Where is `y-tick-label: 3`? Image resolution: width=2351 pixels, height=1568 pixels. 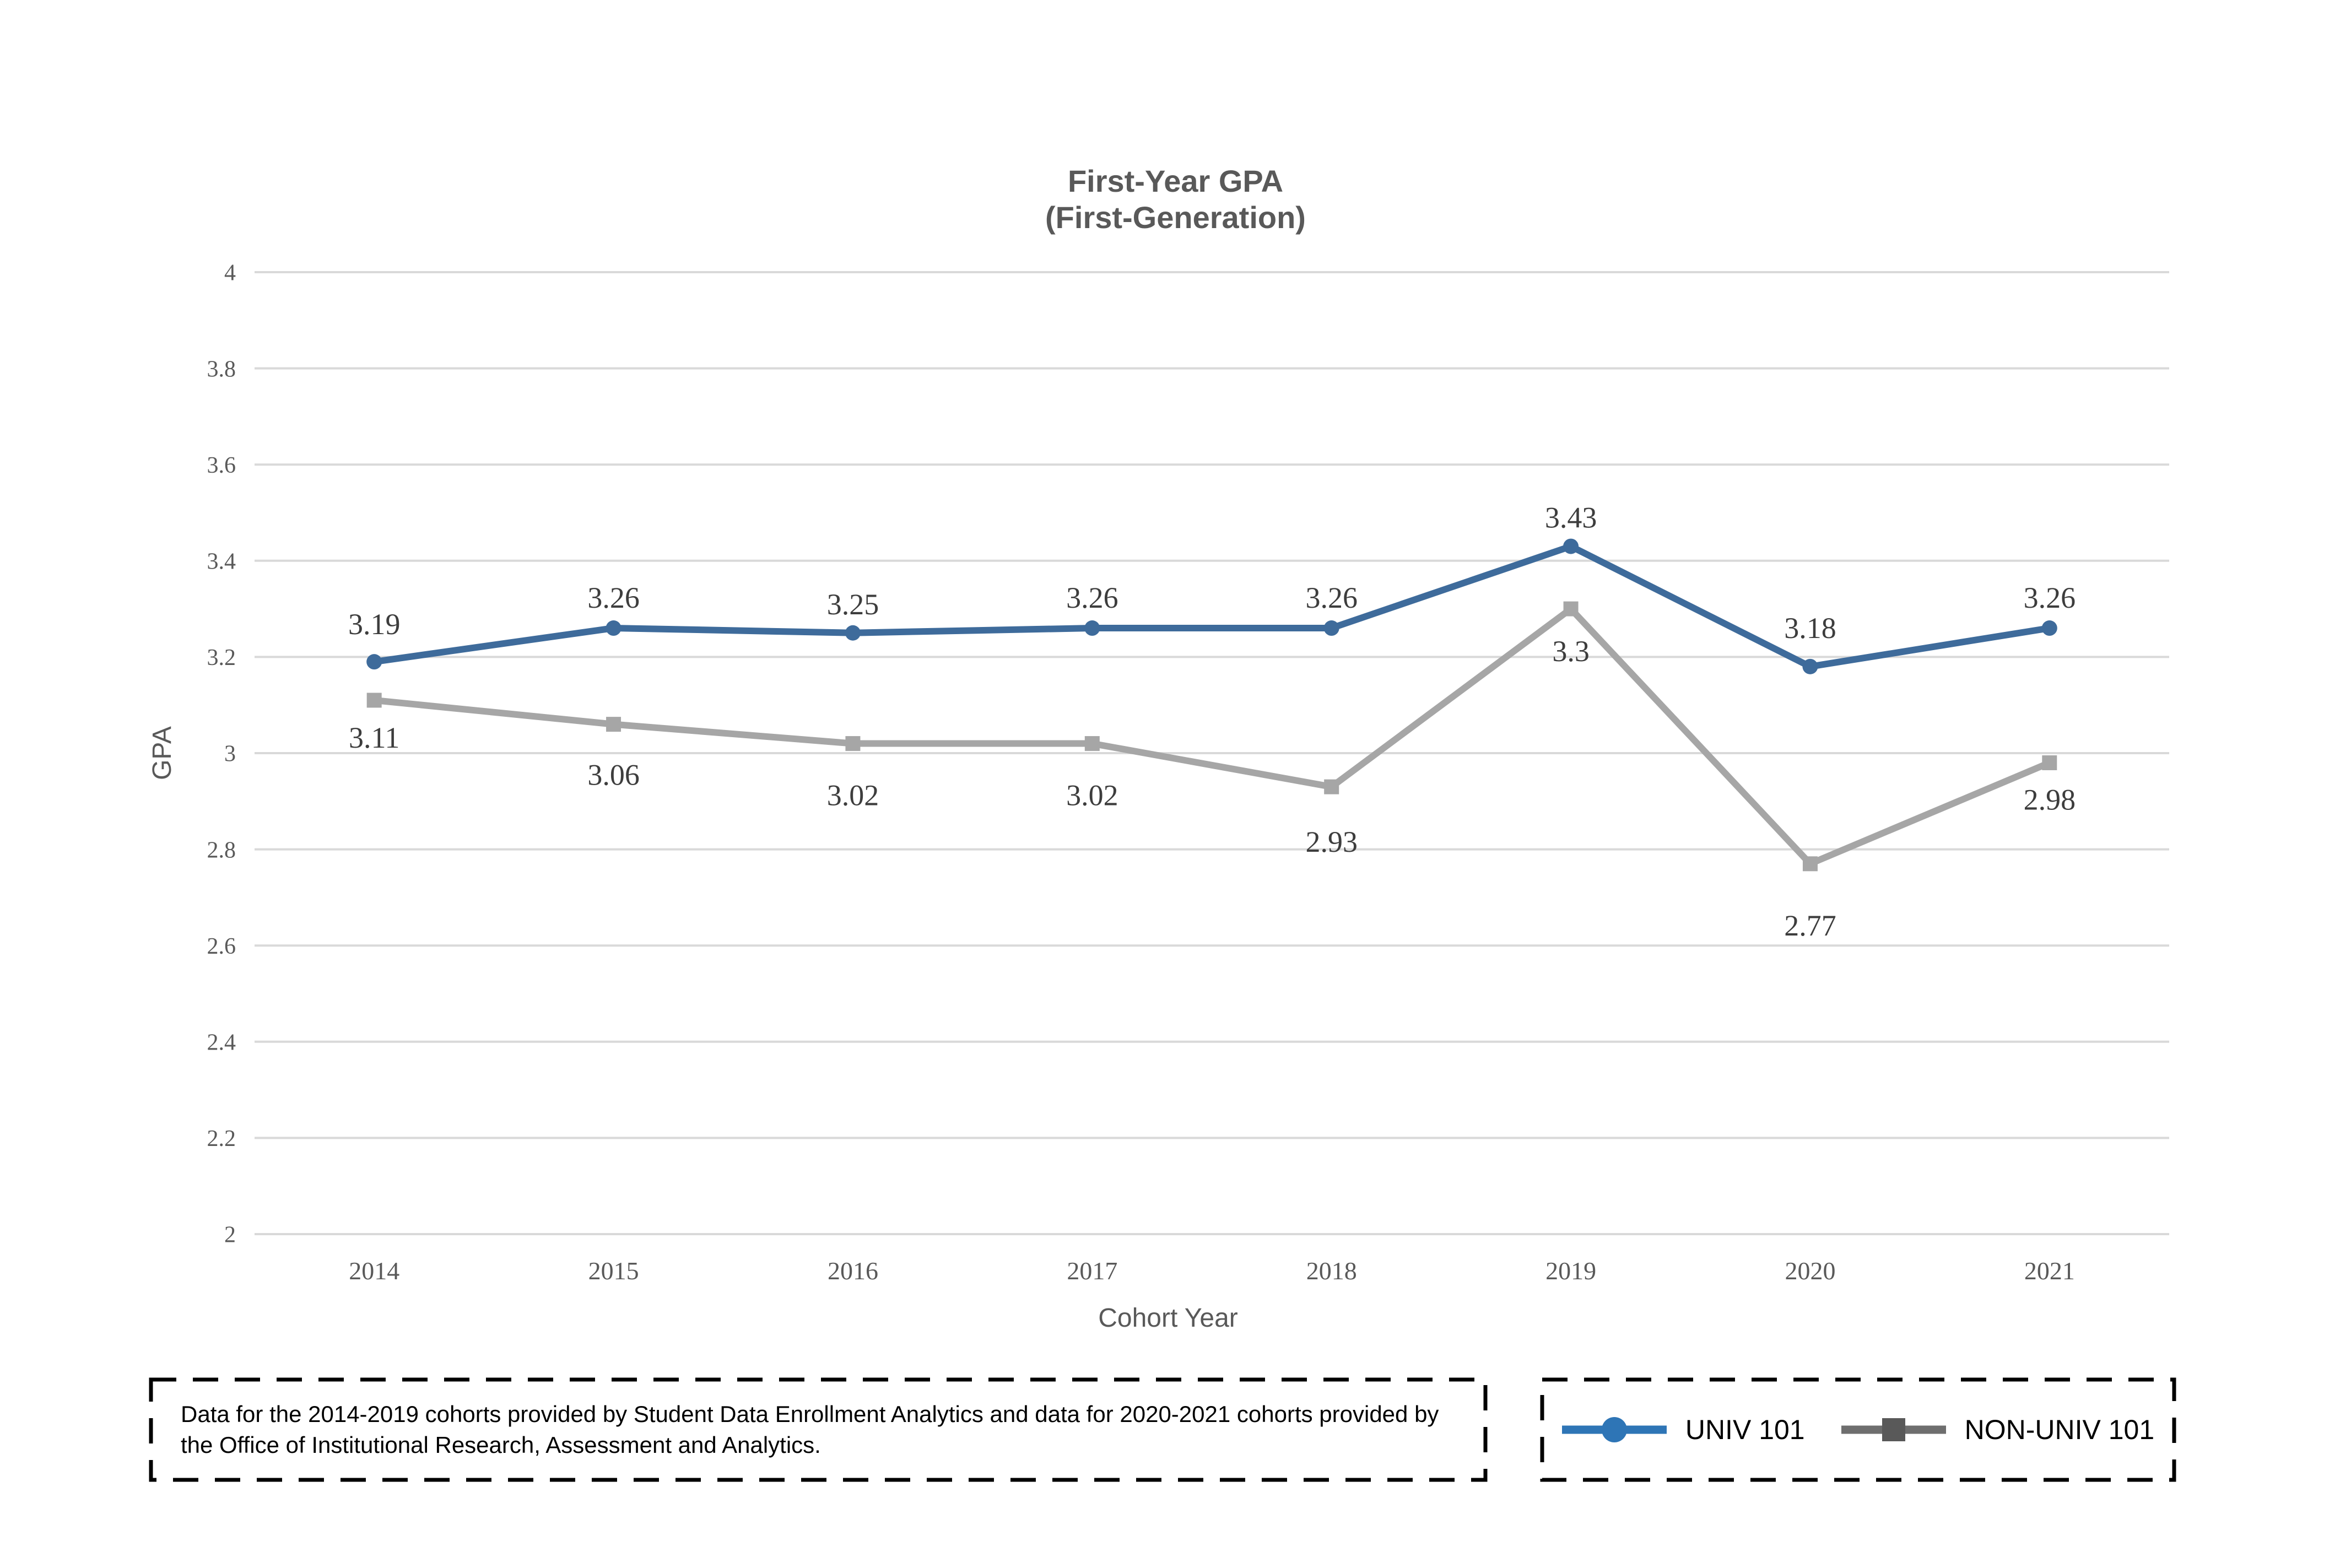
y-tick-label: 3 is located at coordinates (230, 755).